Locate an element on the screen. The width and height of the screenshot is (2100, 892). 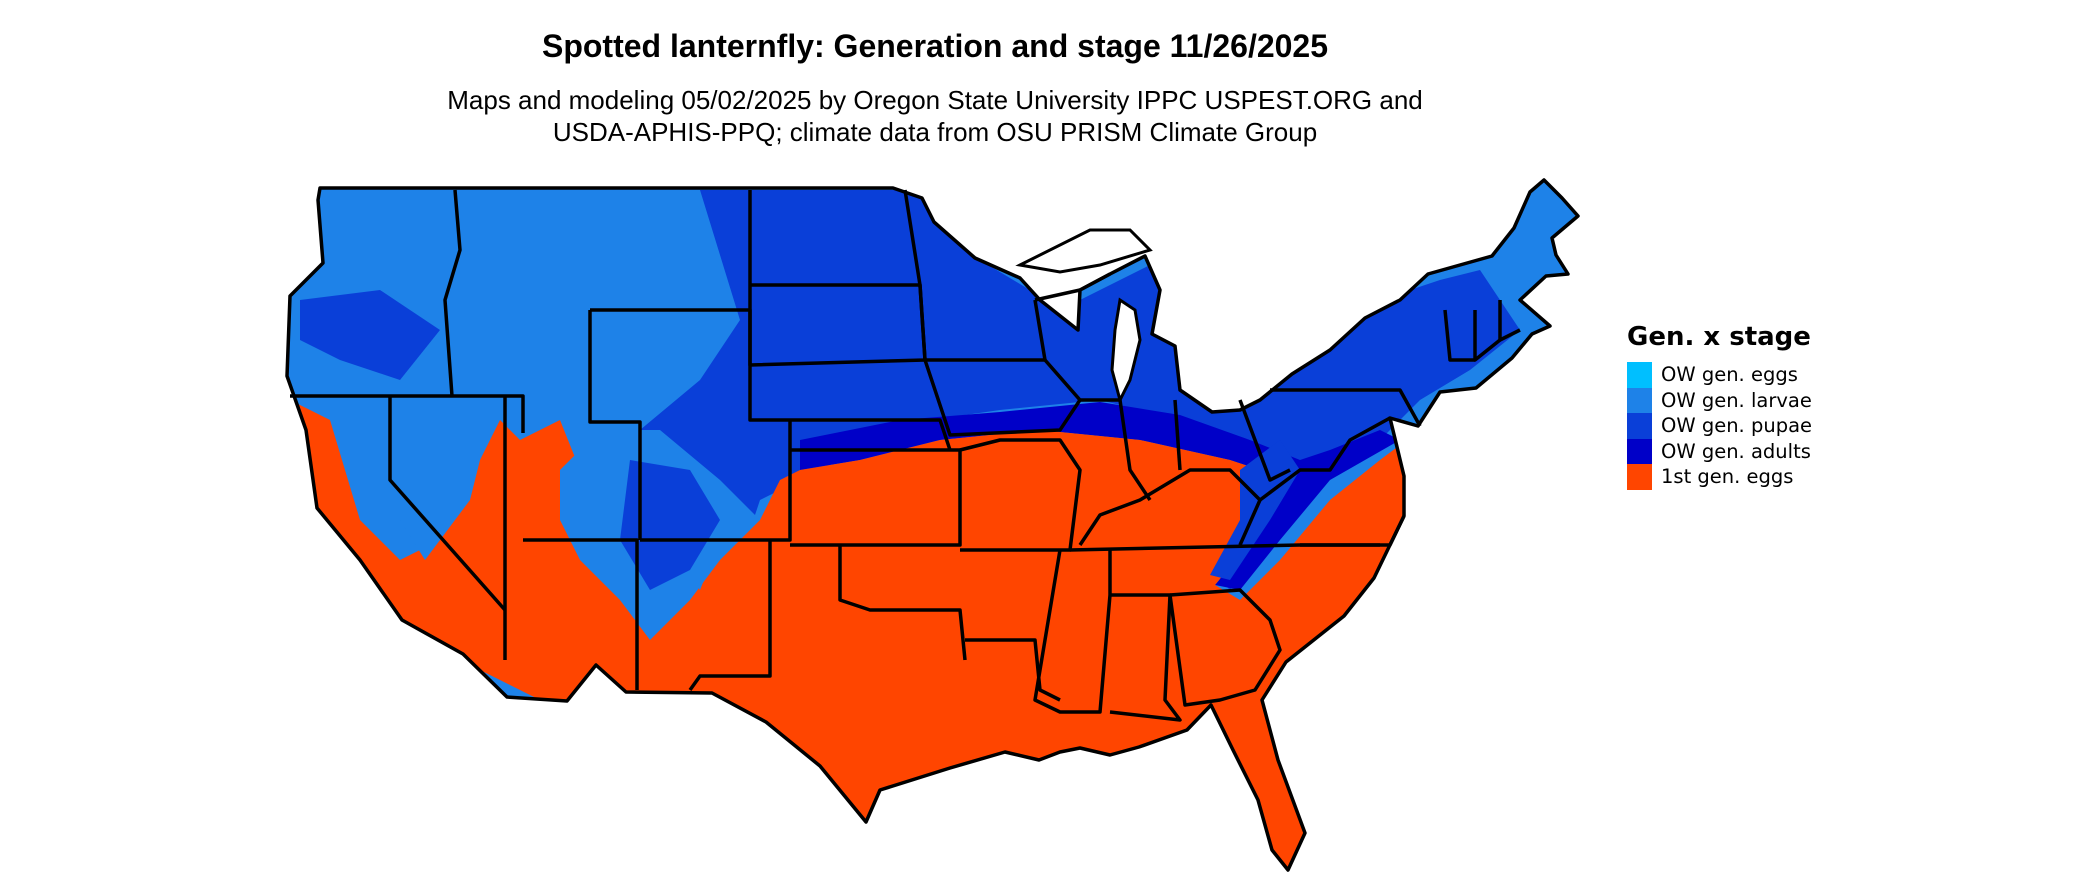
ow-pupae-patch-southwest is located at coordinates (670, 525).